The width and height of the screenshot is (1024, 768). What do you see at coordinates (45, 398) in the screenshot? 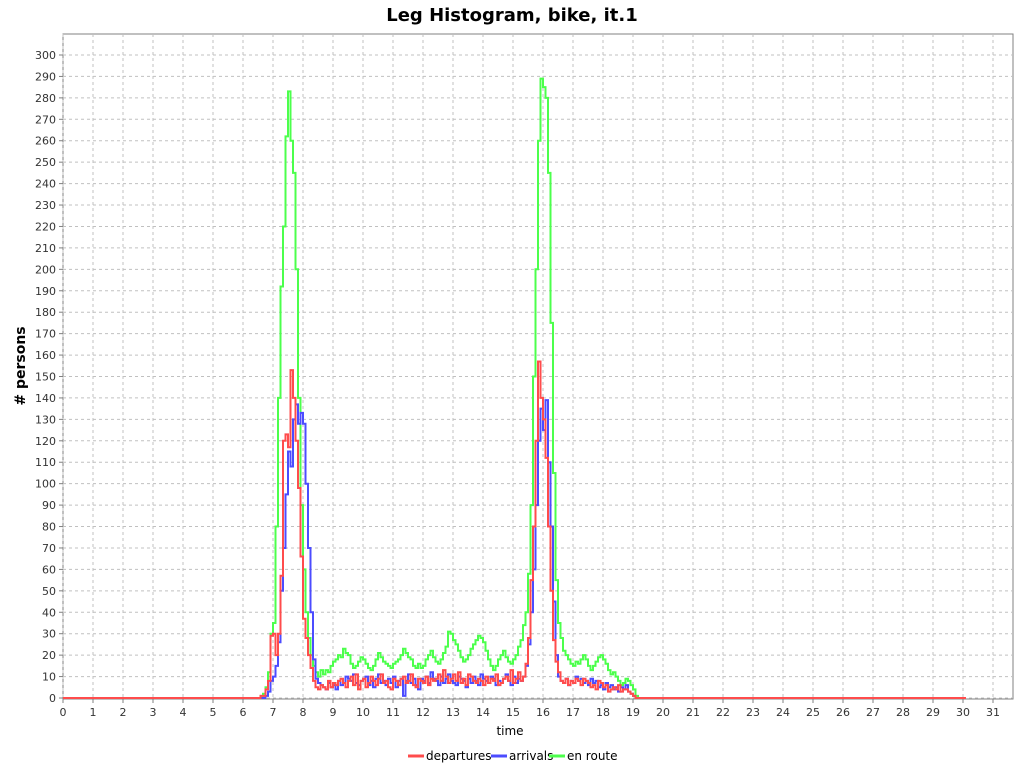
I see `y-tick-label: 140` at bounding box center [45, 398].